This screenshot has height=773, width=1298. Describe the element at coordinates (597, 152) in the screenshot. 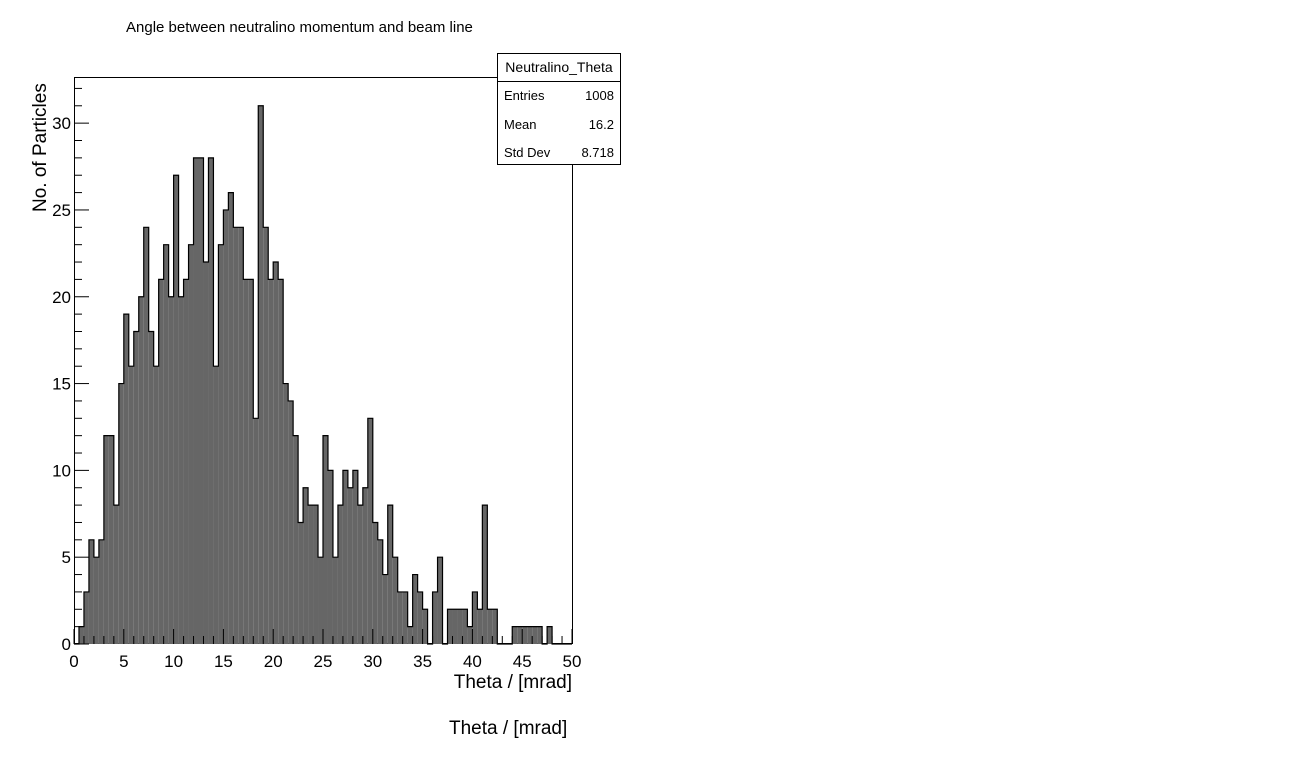

I see `stats-value: 8.718` at that location.